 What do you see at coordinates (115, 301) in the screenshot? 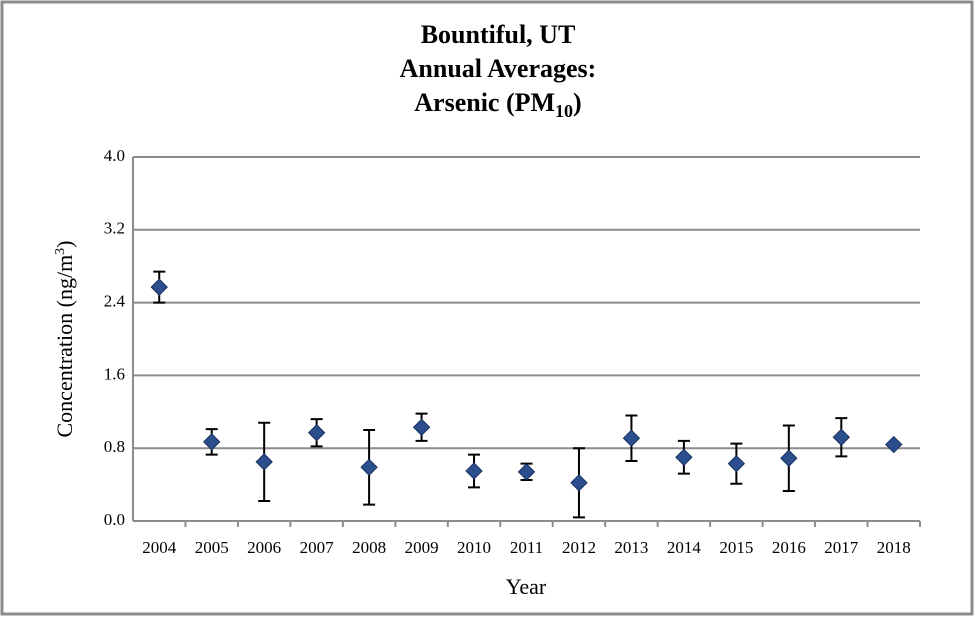
I see `y-tick-label: 2.4` at bounding box center [115, 301].